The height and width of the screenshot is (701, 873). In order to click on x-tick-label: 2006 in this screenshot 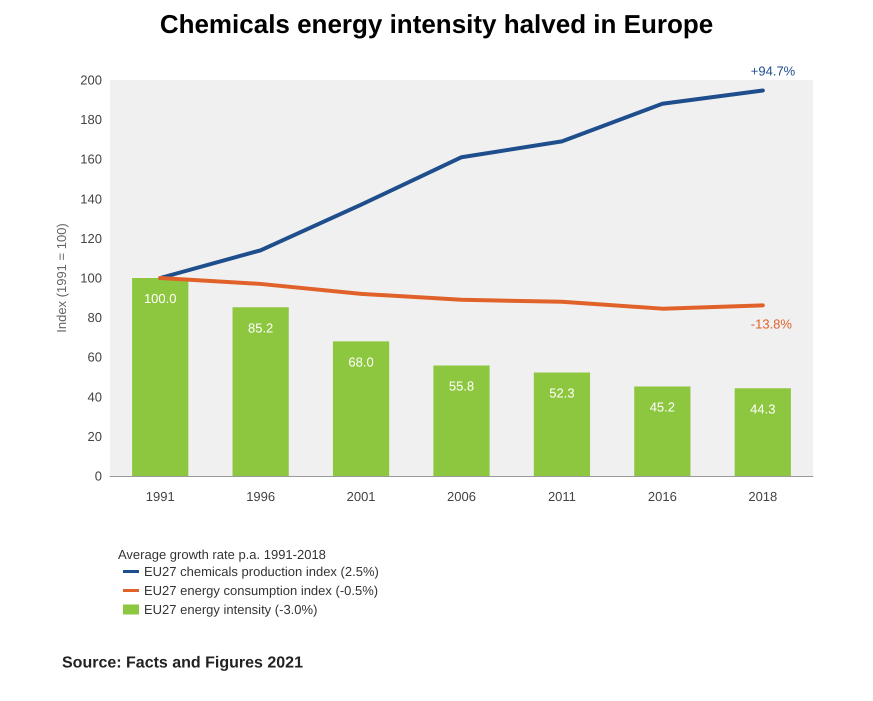, I will do `click(461, 496)`.